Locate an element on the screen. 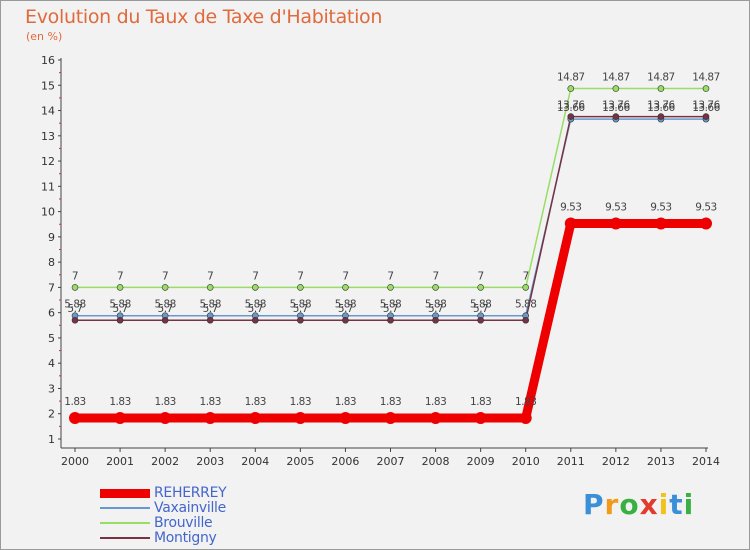 The height and width of the screenshot is (550, 750). chart-title: Evolution du Taux de Taxe d'Habitation is located at coordinates (204, 17).